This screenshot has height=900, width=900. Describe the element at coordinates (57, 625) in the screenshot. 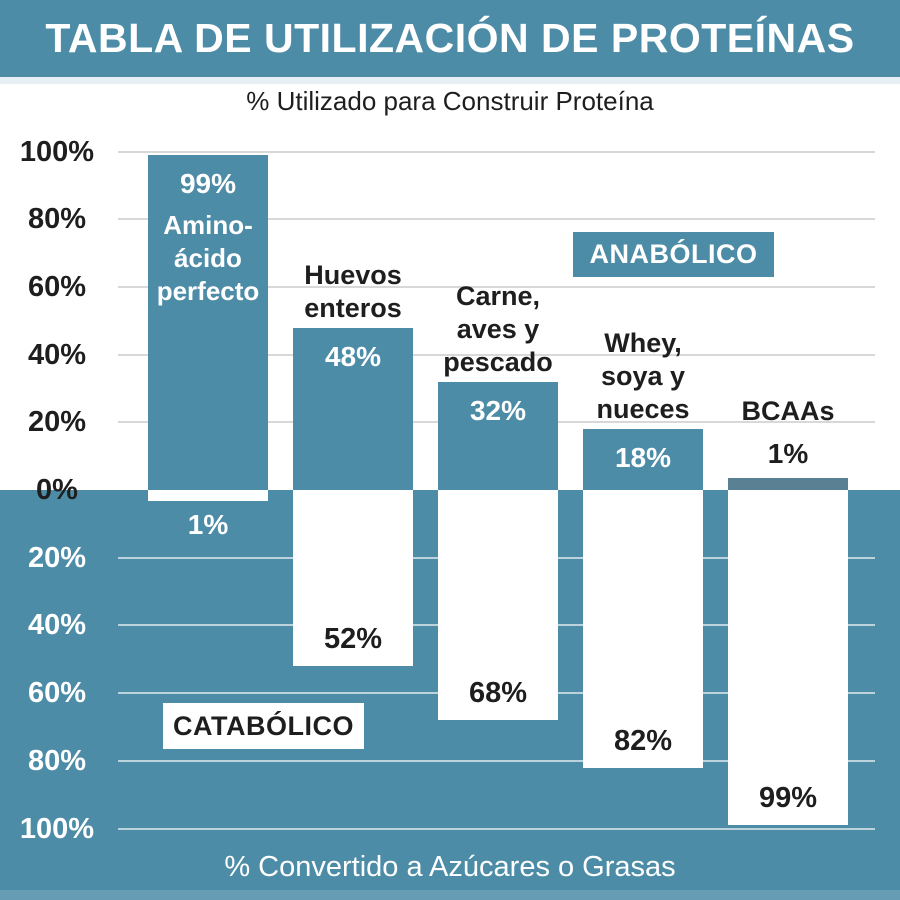

I see `y-axis-tick-down: 40%` at that location.